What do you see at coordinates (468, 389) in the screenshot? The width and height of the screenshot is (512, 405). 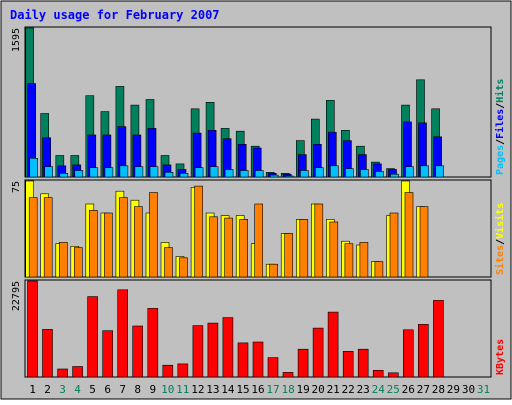 I see `day-label-30: 30` at bounding box center [468, 389].